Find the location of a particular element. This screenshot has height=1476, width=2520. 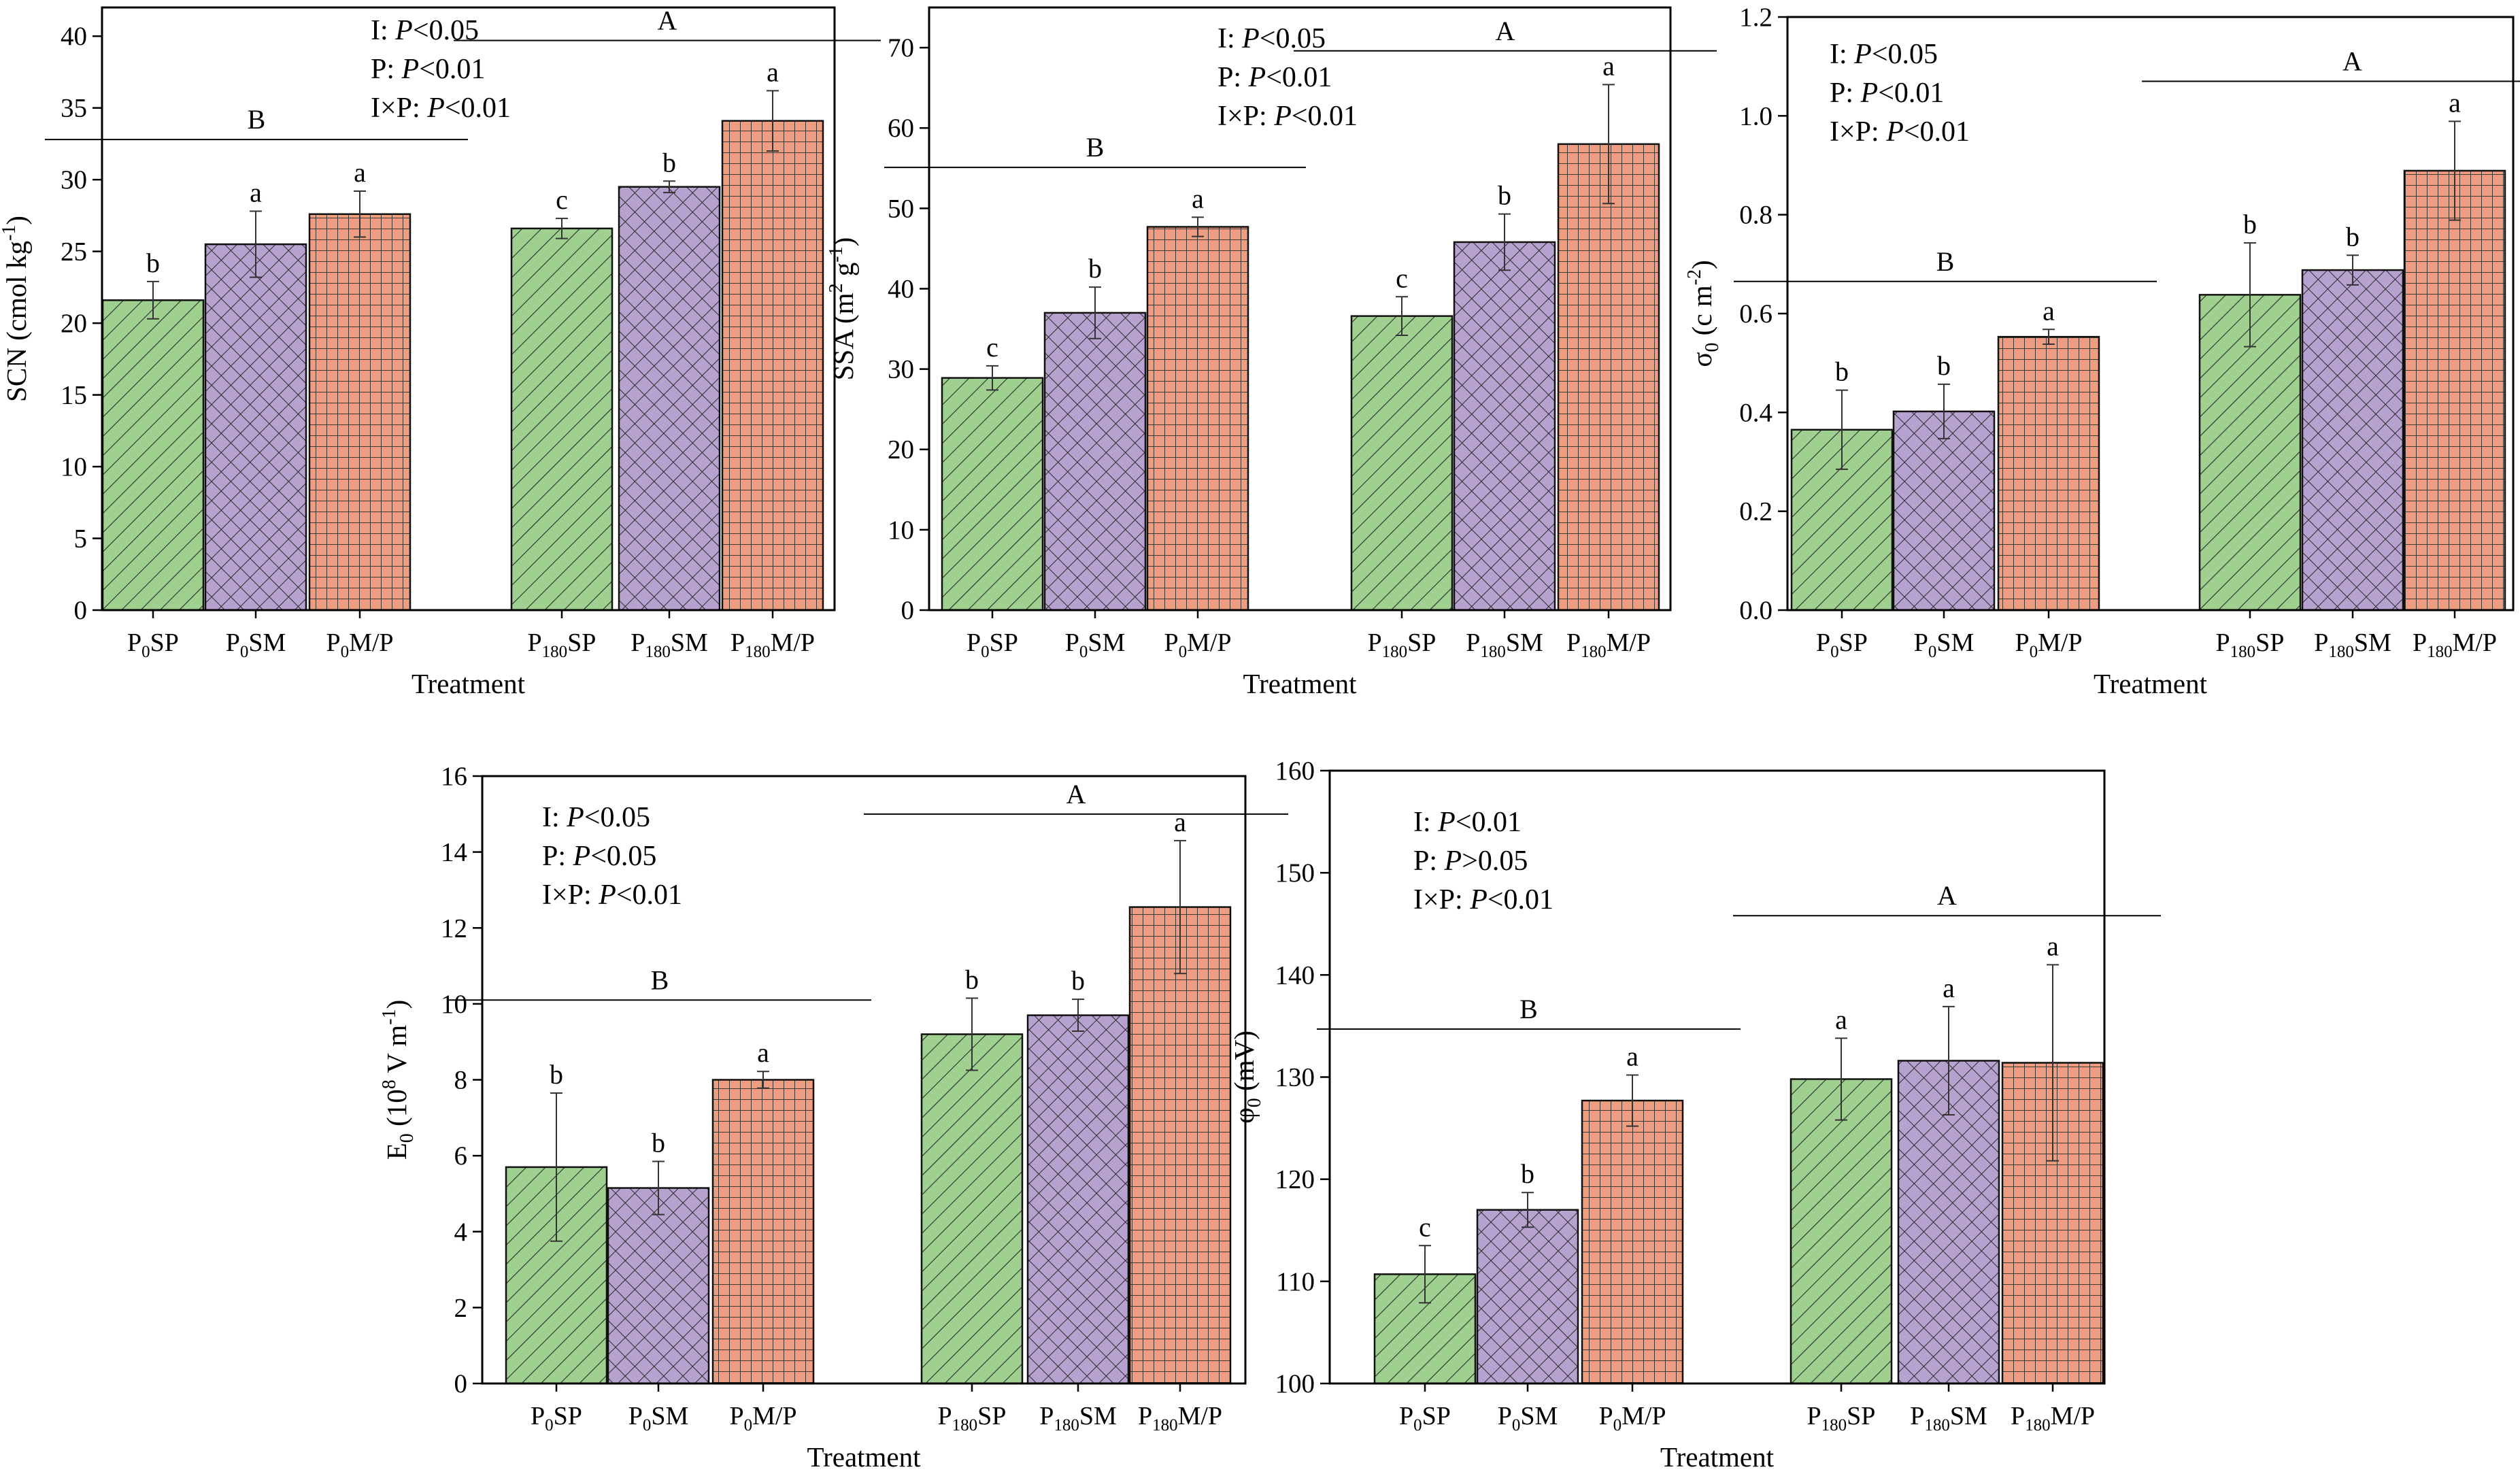

y-tick-label: 0 is located at coordinates (908, 610).